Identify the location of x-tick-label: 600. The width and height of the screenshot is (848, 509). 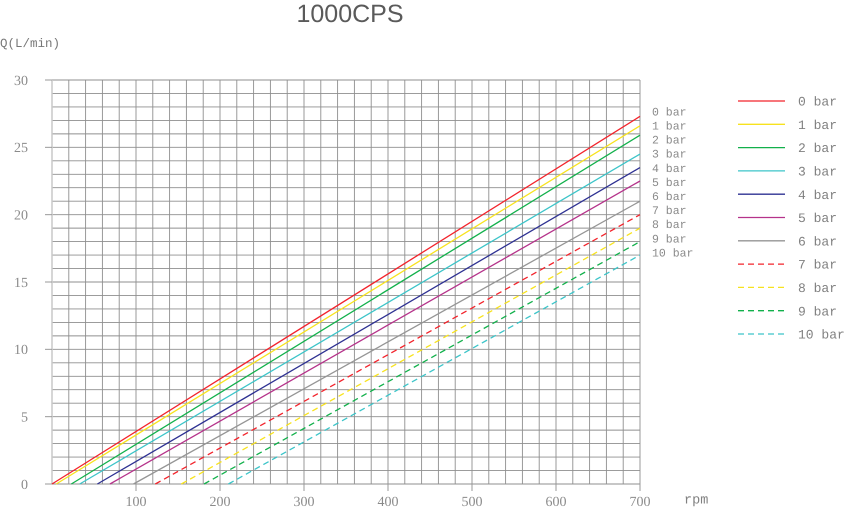
(556, 501).